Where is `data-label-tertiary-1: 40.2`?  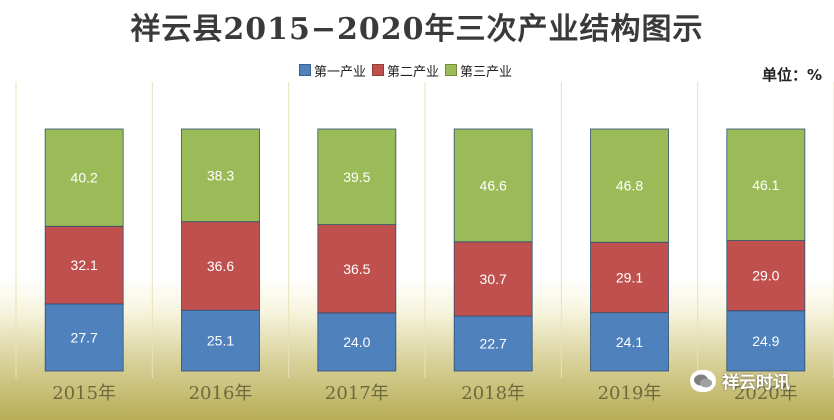
data-label-tertiary-1: 40.2 is located at coordinates (84, 178).